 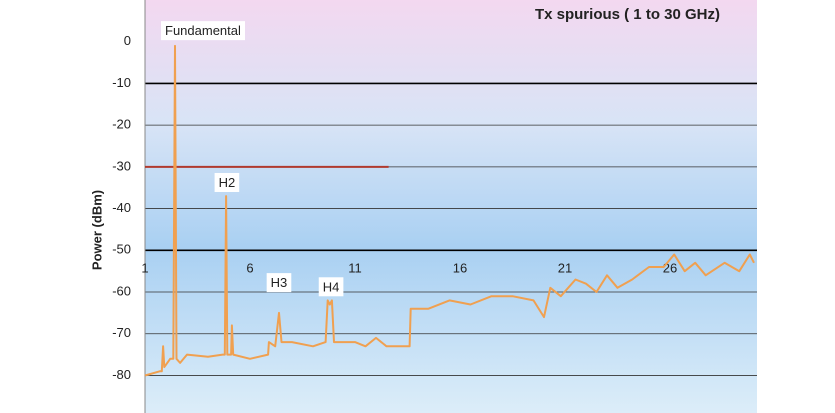 I want to click on y-axis-label: Power (dBm), so click(x=96, y=230).